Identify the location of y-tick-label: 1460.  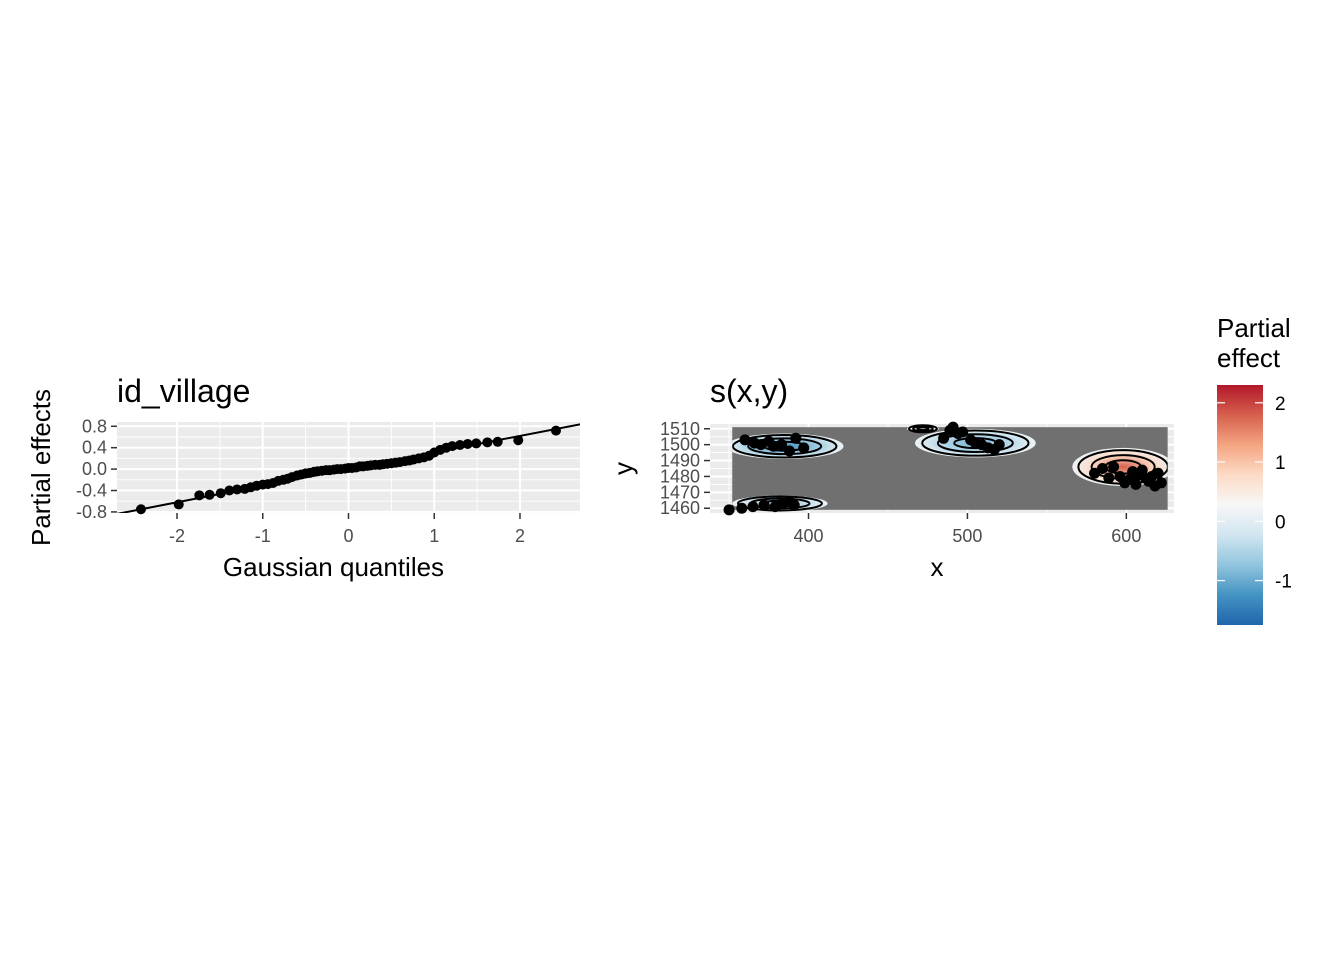
(680, 508).